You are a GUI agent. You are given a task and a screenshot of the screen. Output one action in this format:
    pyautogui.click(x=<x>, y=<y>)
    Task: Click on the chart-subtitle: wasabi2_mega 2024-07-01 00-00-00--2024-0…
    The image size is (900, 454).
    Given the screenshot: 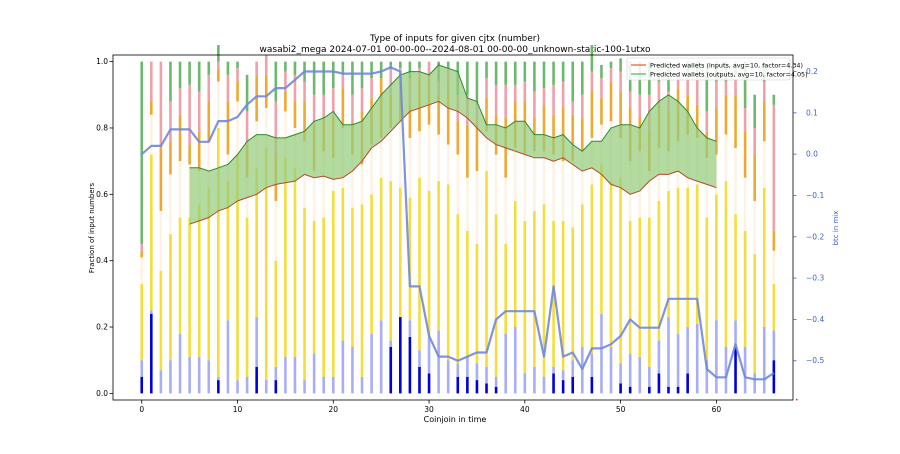 What is the action you would take?
    pyautogui.click(x=455, y=50)
    